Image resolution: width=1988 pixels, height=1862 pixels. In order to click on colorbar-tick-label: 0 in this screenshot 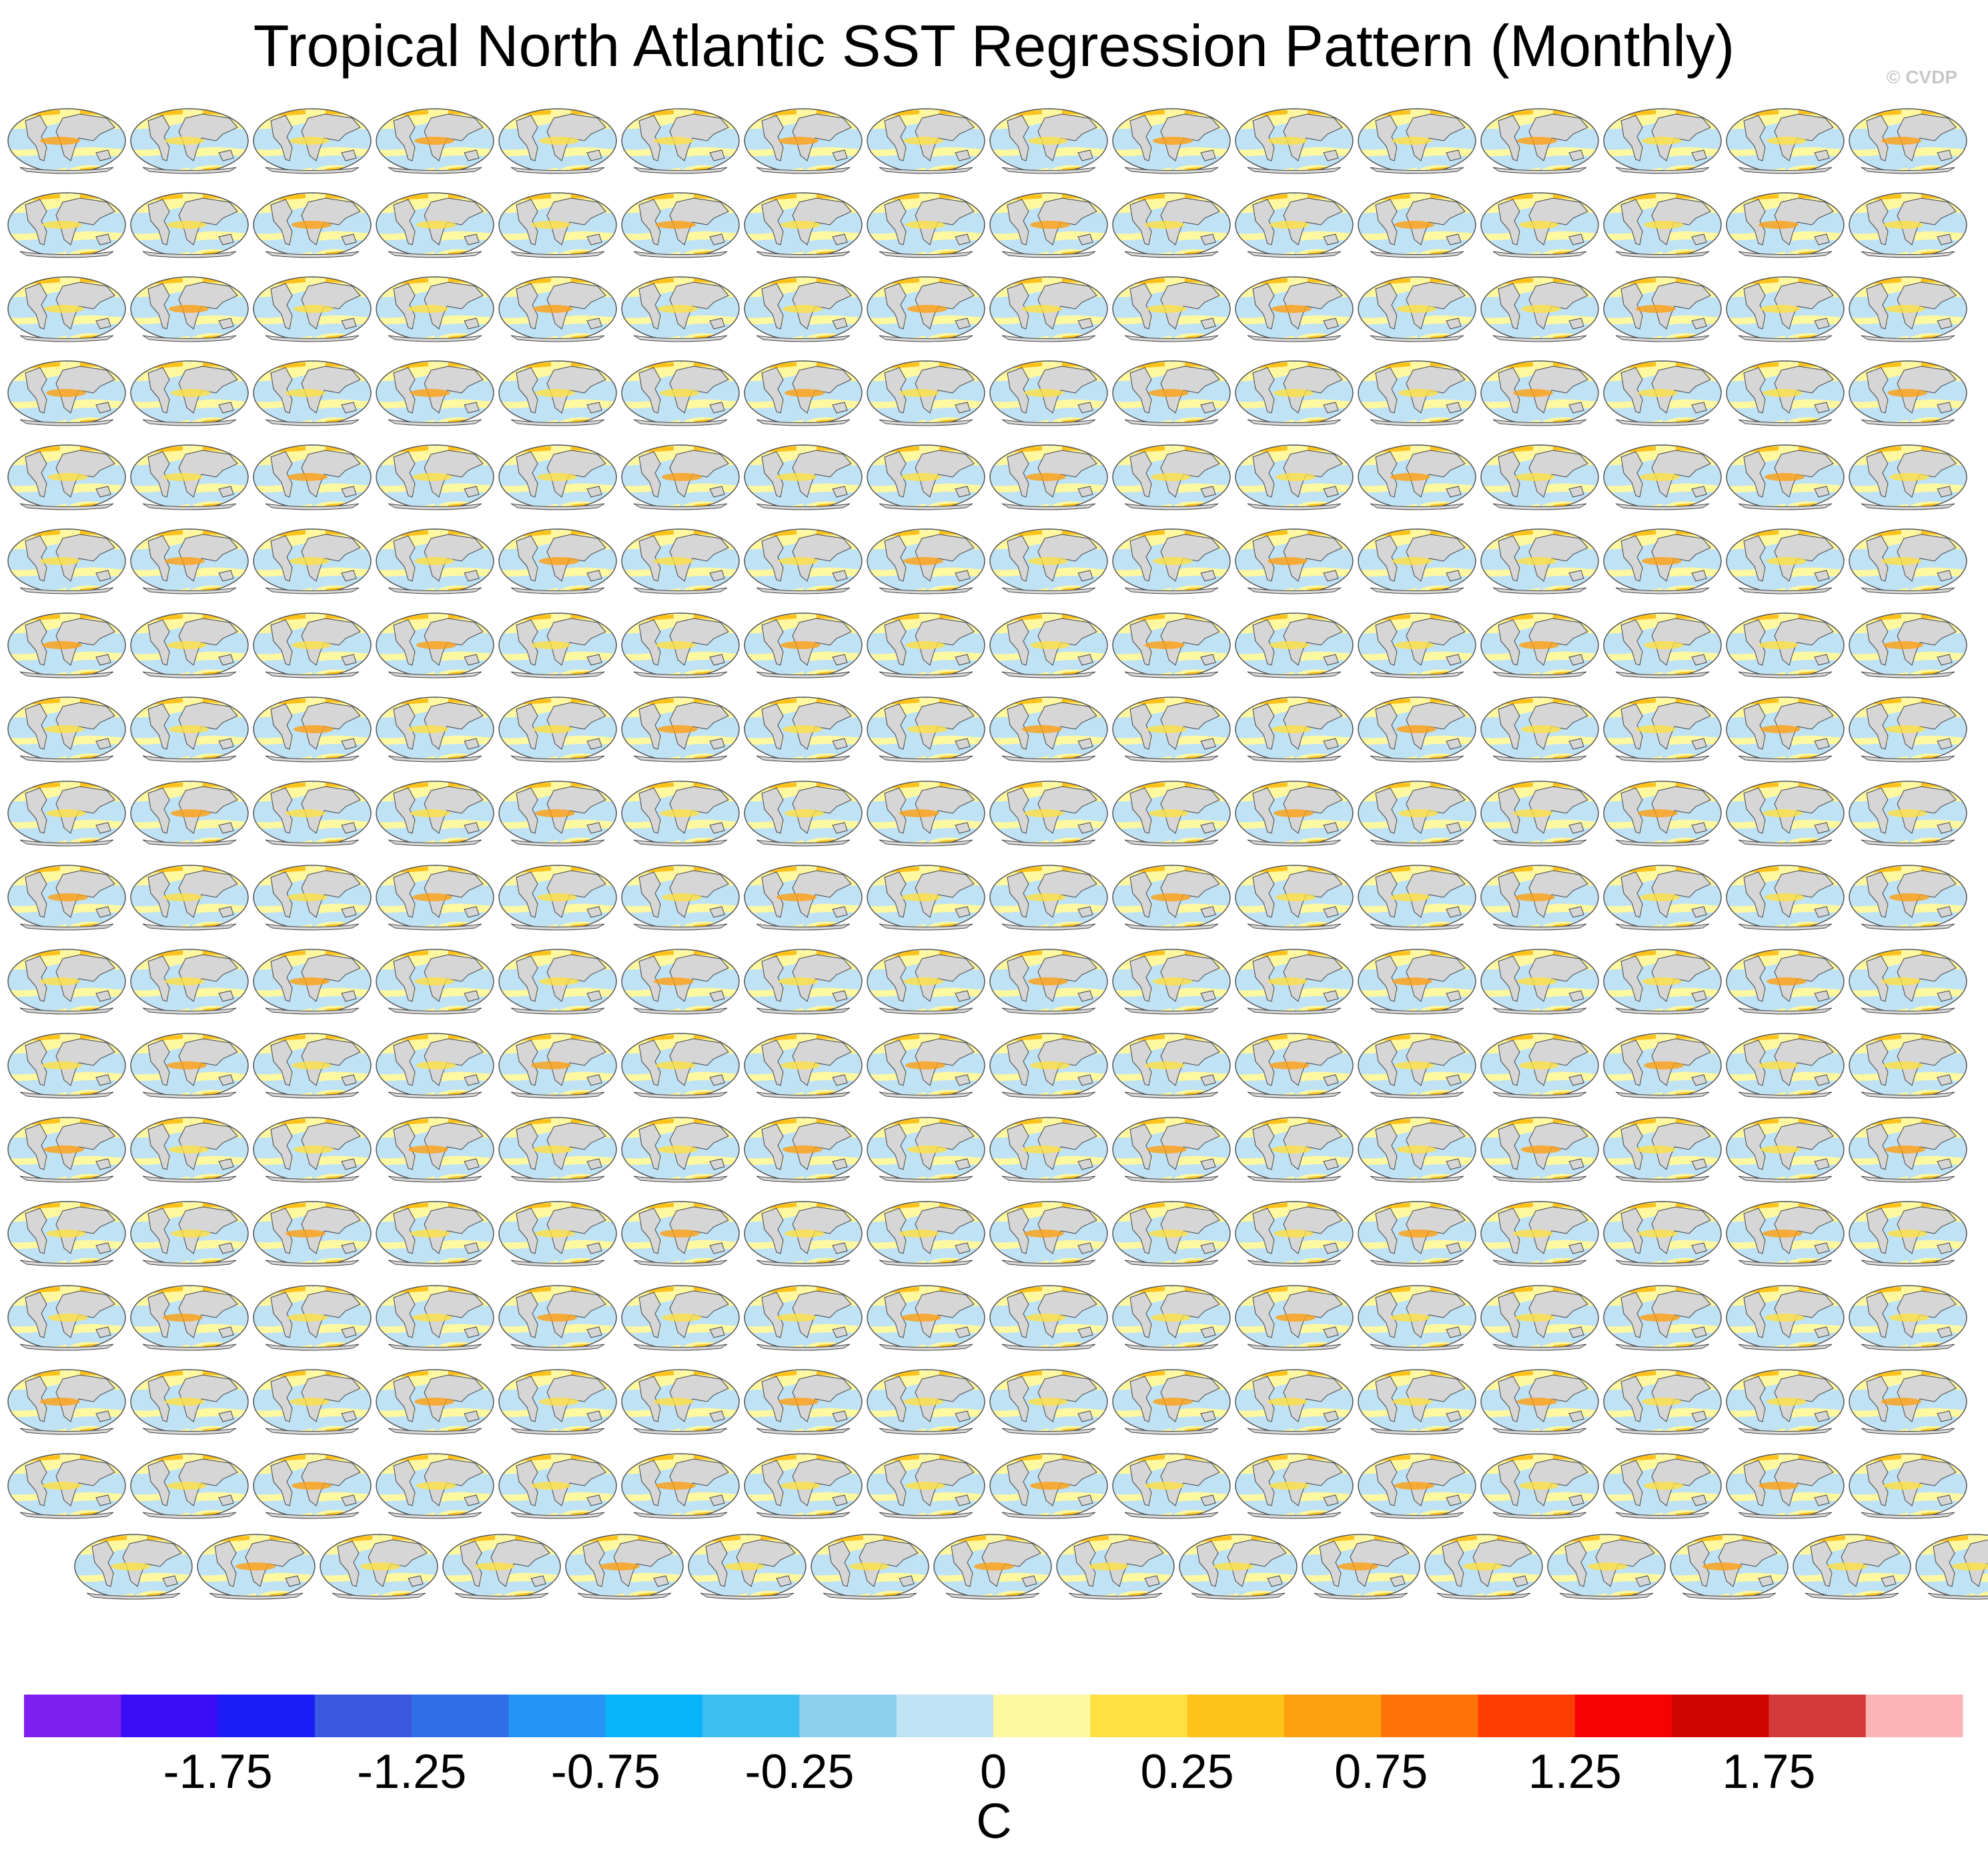, I will do `click(993, 1772)`.